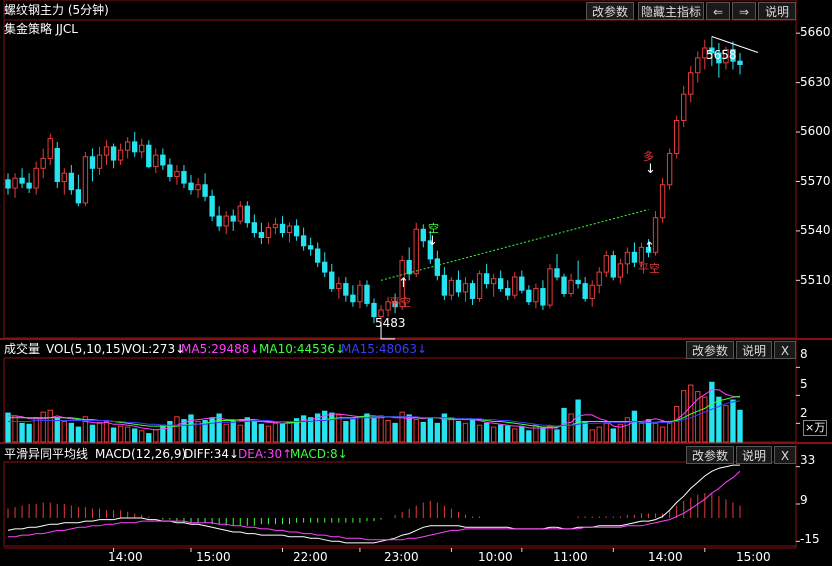  Describe the element at coordinates (141, 454) in the screenshot. I see `macd-params: MACD(12,26,9)` at that location.